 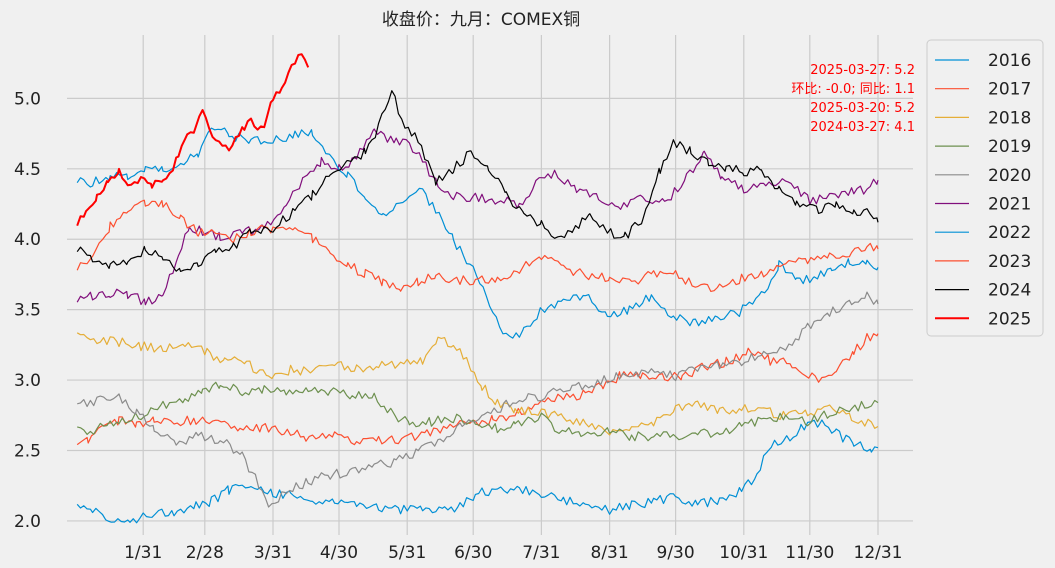 I want to click on y-tick-label: 2.0, so click(x=27, y=522).